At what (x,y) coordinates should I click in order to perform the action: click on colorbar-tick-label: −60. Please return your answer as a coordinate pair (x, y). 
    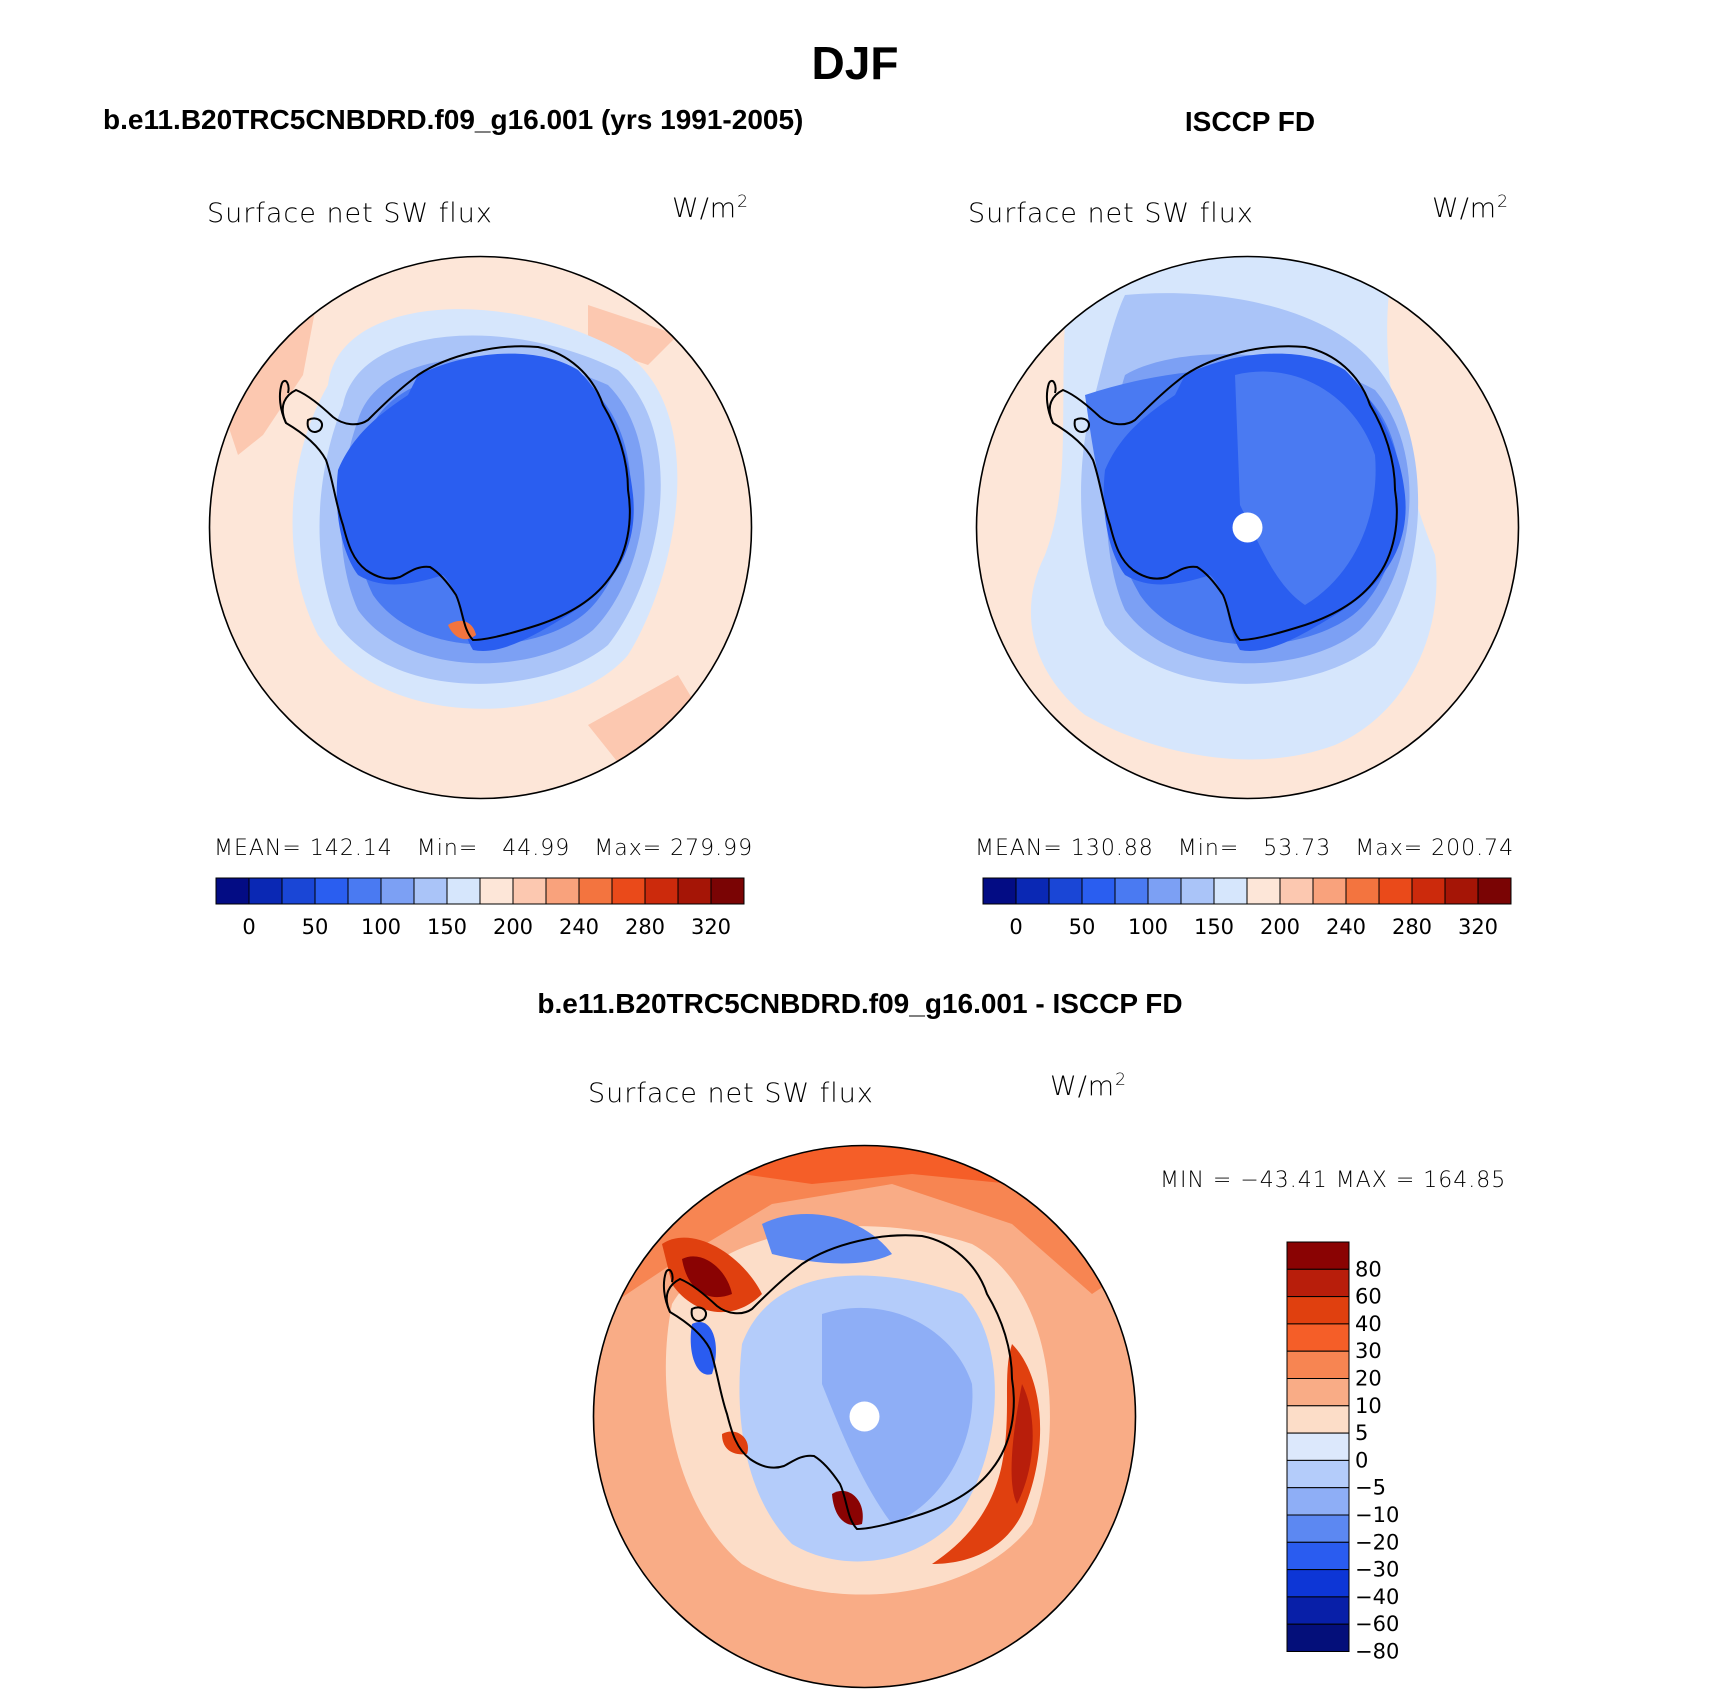
    Looking at the image, I should click on (1377, 1624).